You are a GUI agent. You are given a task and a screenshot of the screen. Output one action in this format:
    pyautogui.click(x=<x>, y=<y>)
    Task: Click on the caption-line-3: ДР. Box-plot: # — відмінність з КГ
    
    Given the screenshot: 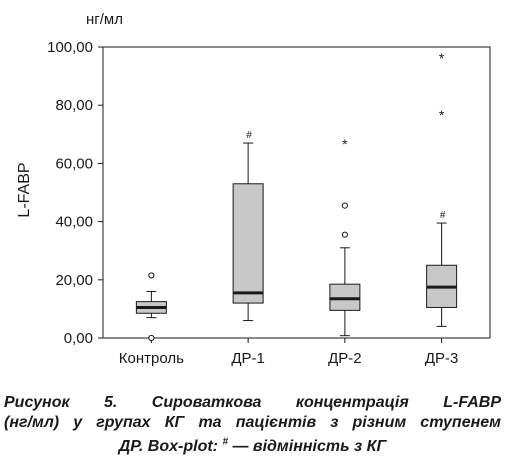 What is the action you would take?
    pyautogui.click(x=252, y=445)
    